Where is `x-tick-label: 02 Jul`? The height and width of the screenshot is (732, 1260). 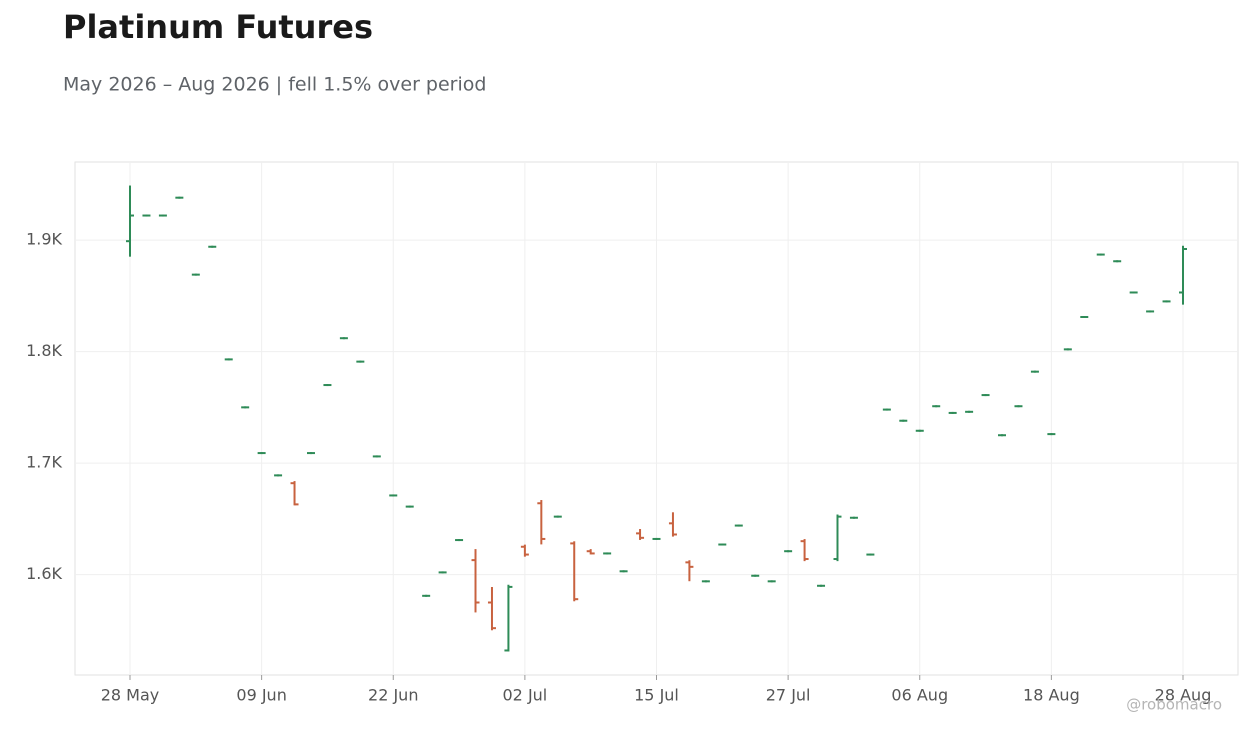
x-tick-label: 02 Jul is located at coordinates (525, 695).